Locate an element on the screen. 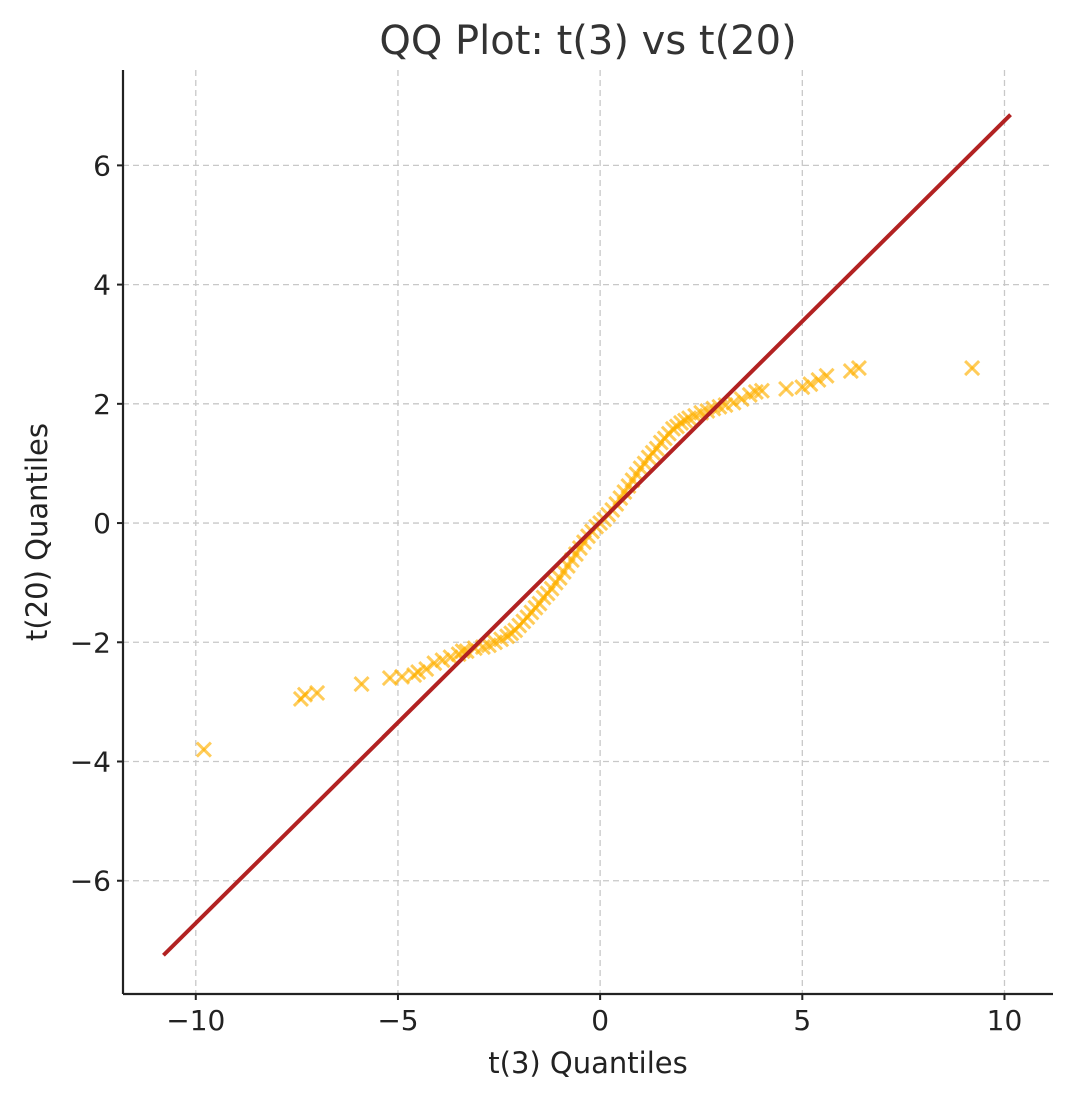 The height and width of the screenshot is (1101, 1073). x-tick-label: 0 is located at coordinates (600, 1020).